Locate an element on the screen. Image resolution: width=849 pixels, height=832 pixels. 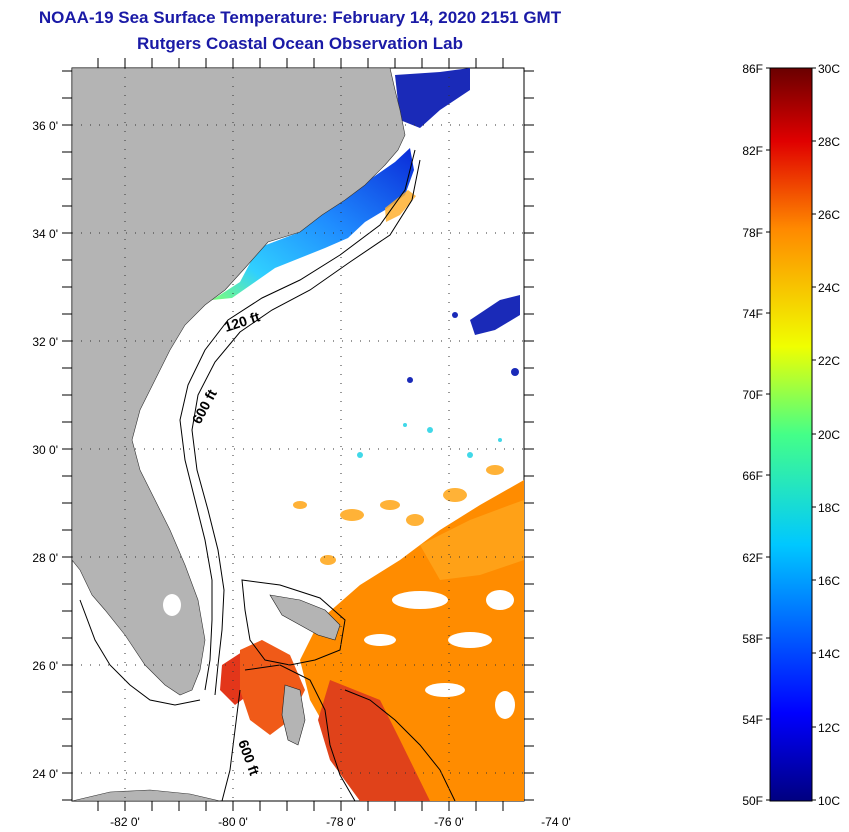
c-label: 20C is located at coordinates (829, 435).